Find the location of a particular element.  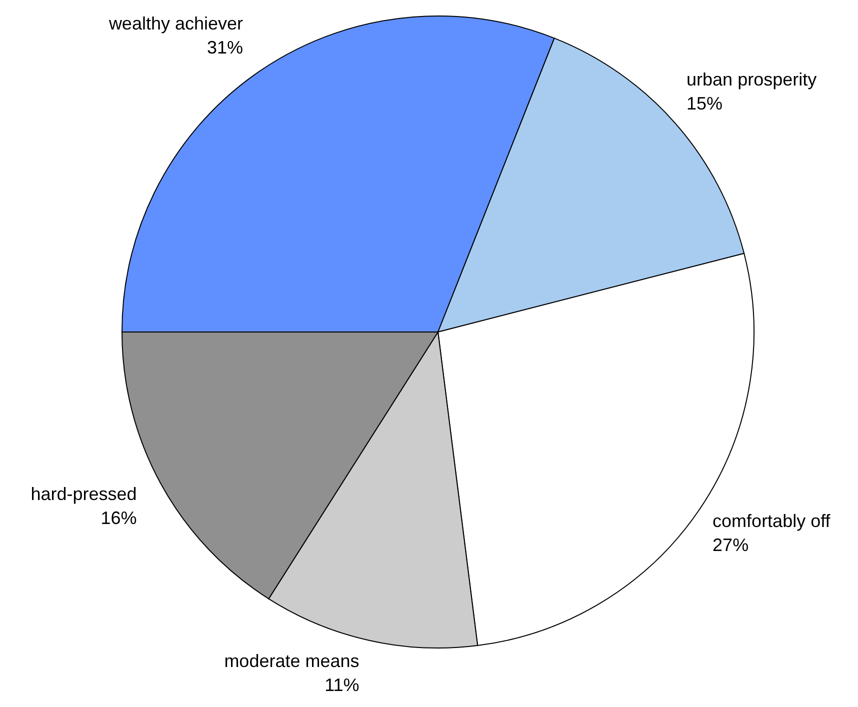

data-label: 16% is located at coordinates (118, 518).